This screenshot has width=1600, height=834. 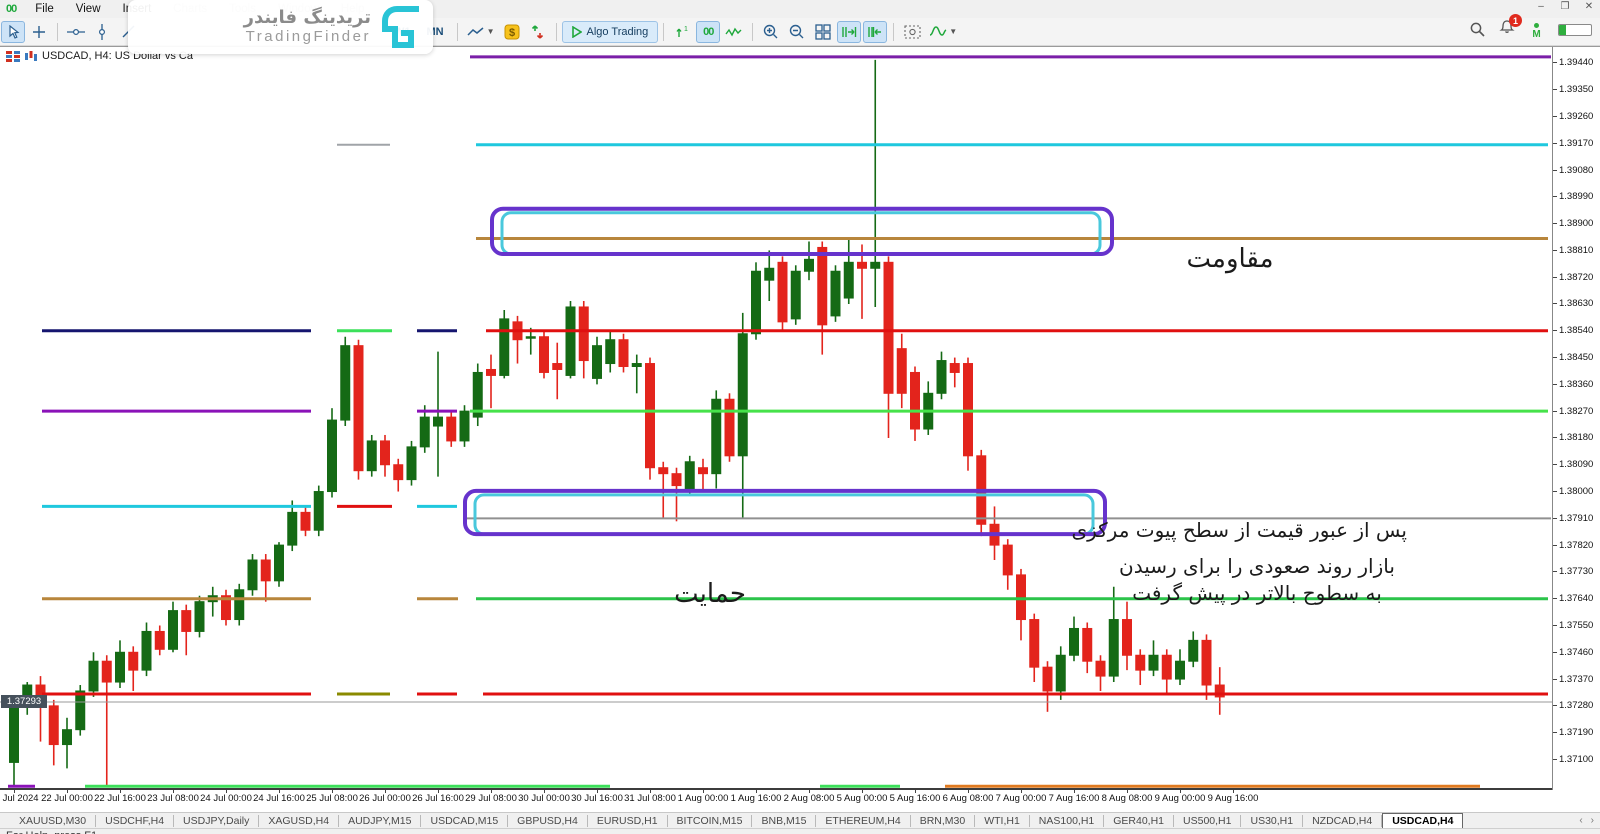 What do you see at coordinates (380, 820) in the screenshot?
I see `tab-AUDJPY,M15: AUDJPY,M15` at bounding box center [380, 820].